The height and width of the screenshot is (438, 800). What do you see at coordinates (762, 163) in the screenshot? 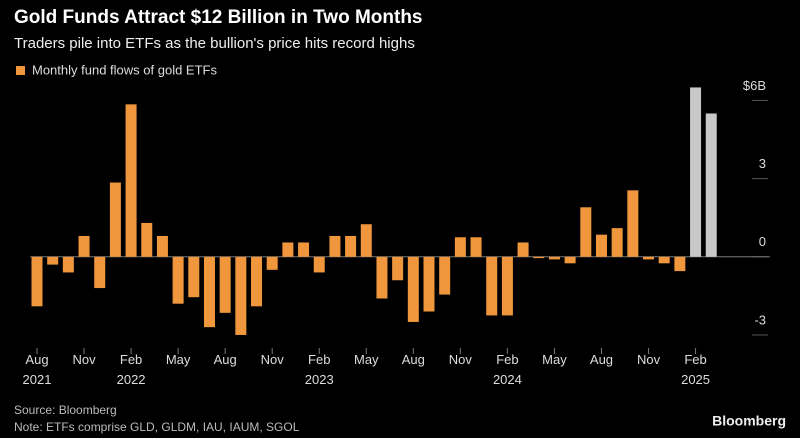
I see `y-tick-label: 3` at bounding box center [762, 163].